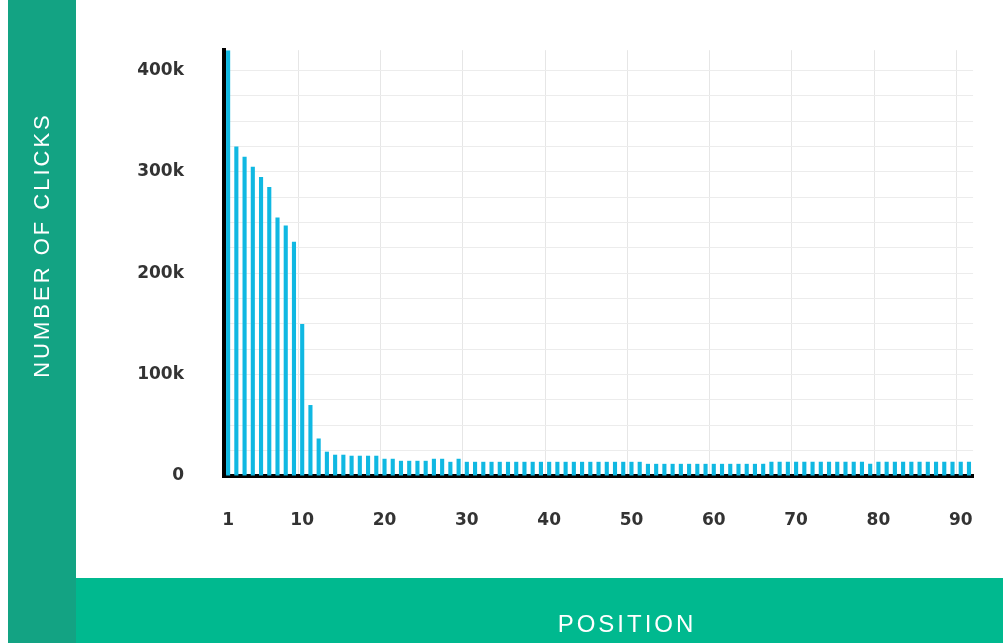  What do you see at coordinates (878, 518) in the screenshot?
I see `x-tick-label: 80` at bounding box center [878, 518].